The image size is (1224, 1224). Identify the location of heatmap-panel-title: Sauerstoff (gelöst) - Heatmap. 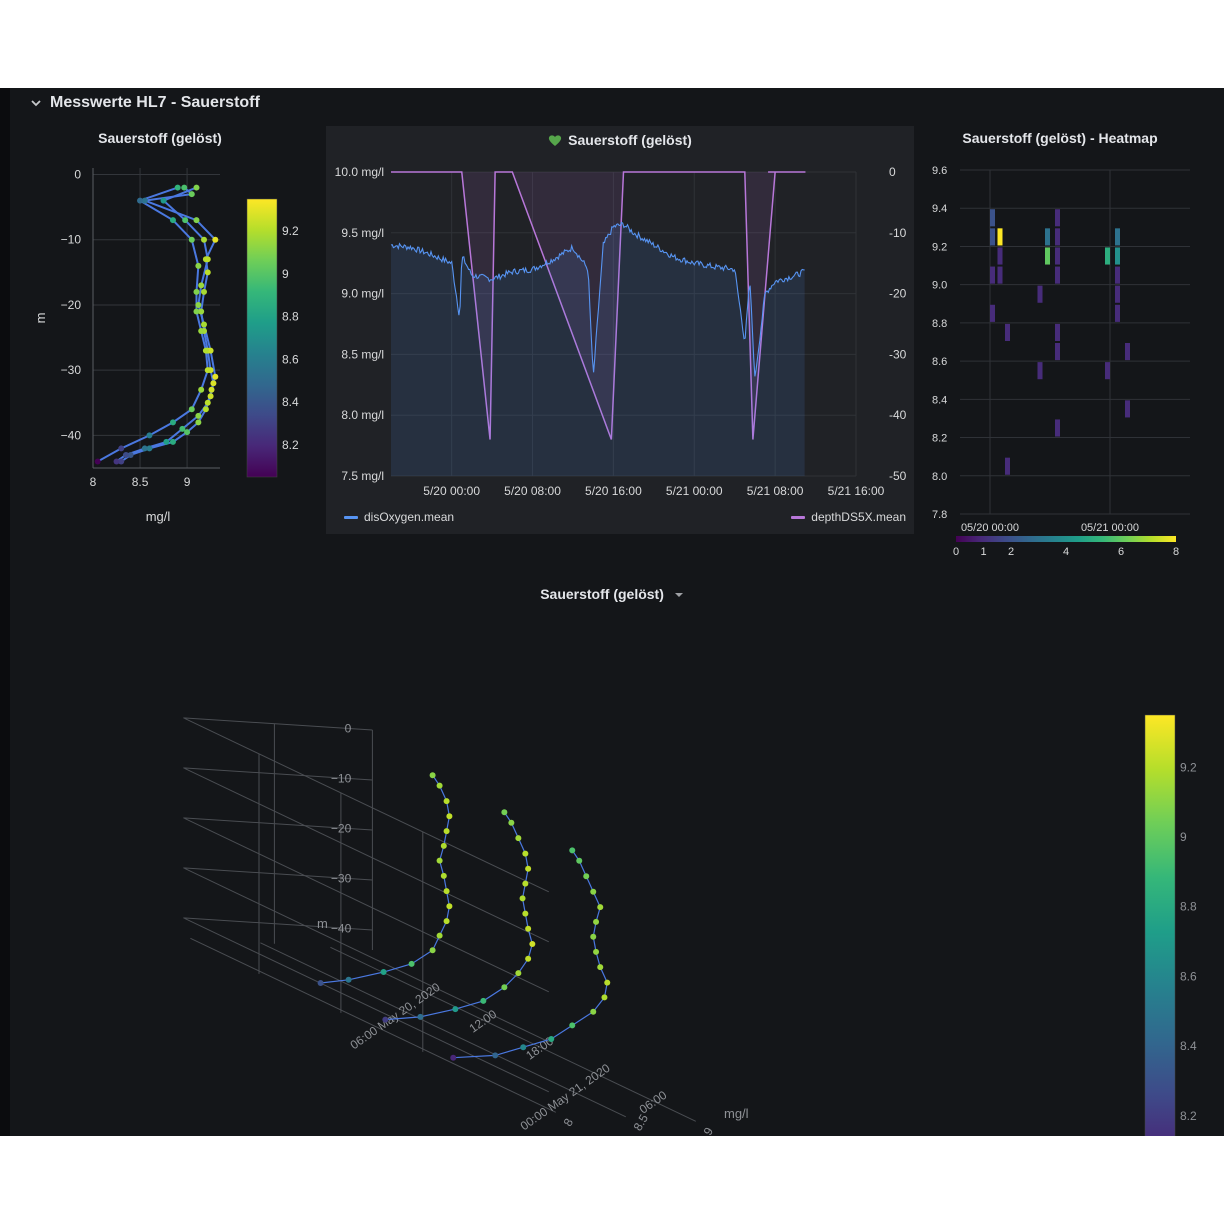
(1060, 138).